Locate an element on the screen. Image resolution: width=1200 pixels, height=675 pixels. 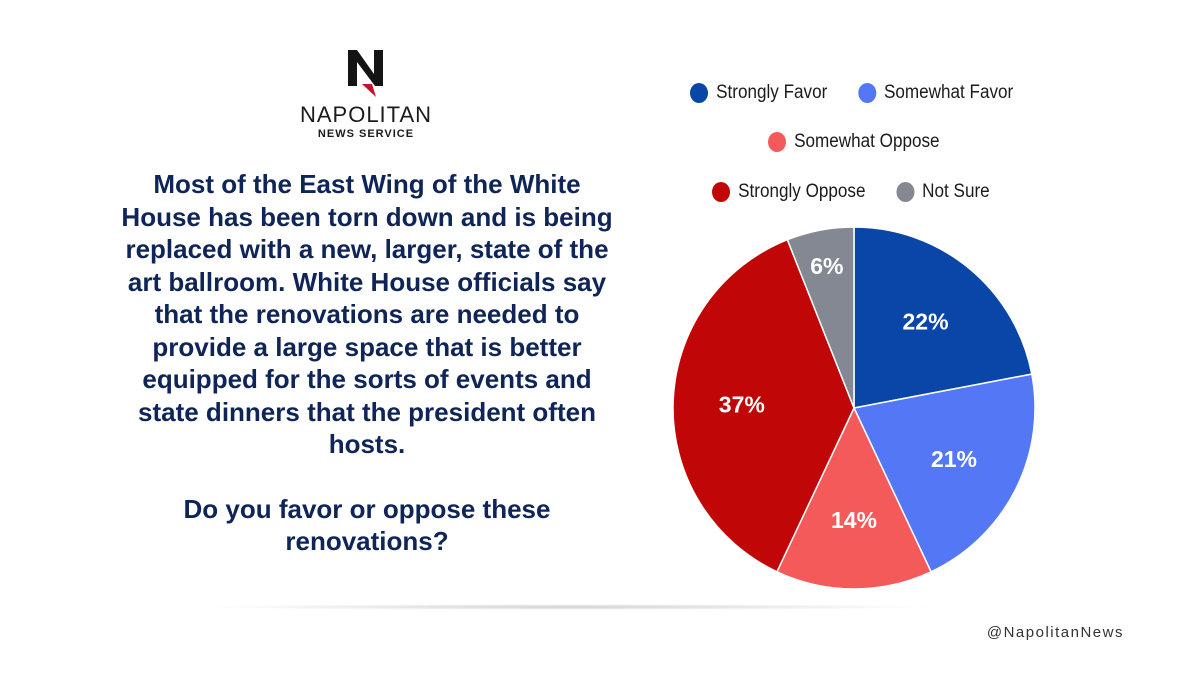
brand-logo: NAPOLITAN NEWS SERVICE is located at coordinates (366, 94).